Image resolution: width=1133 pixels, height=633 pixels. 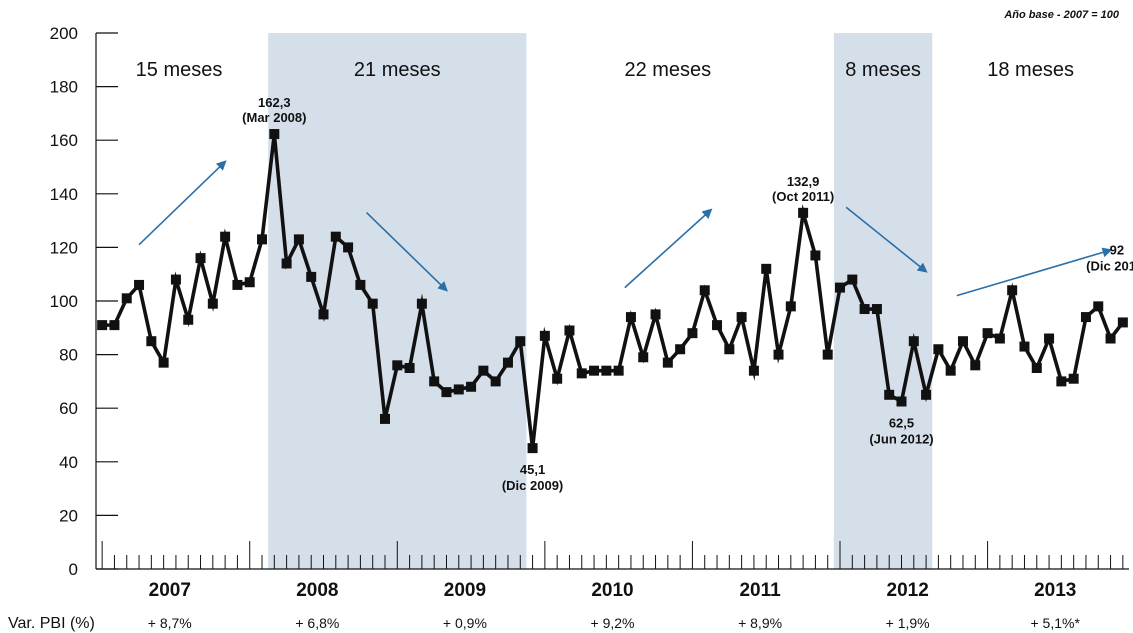 What do you see at coordinates (64, 301) in the screenshot?
I see `y-tick-label-100: 100` at bounding box center [64, 301].